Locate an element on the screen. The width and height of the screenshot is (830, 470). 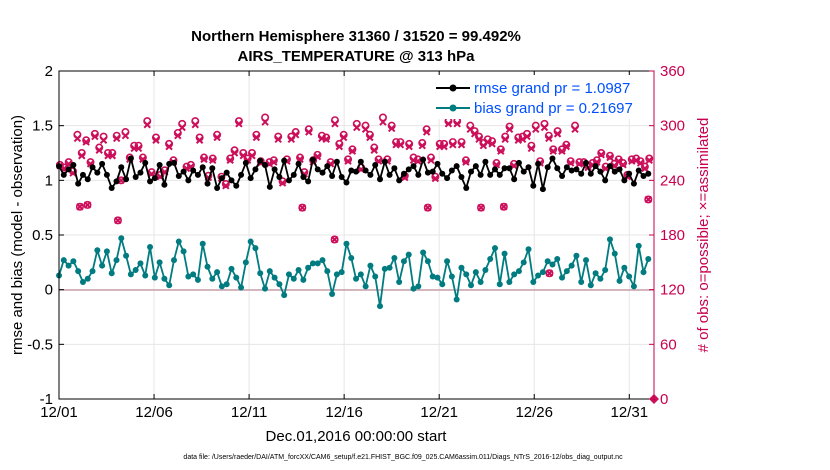
legend-bias-label: bias grand pr = 0.21697 is located at coordinates (553, 108).